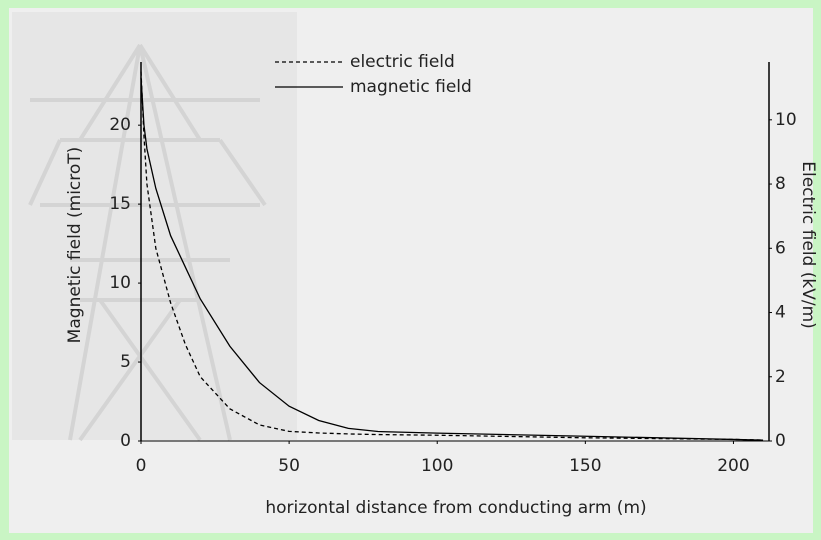  What do you see at coordinates (780, 377) in the screenshot?
I see `y2-tick-label: 2` at bounding box center [780, 377].